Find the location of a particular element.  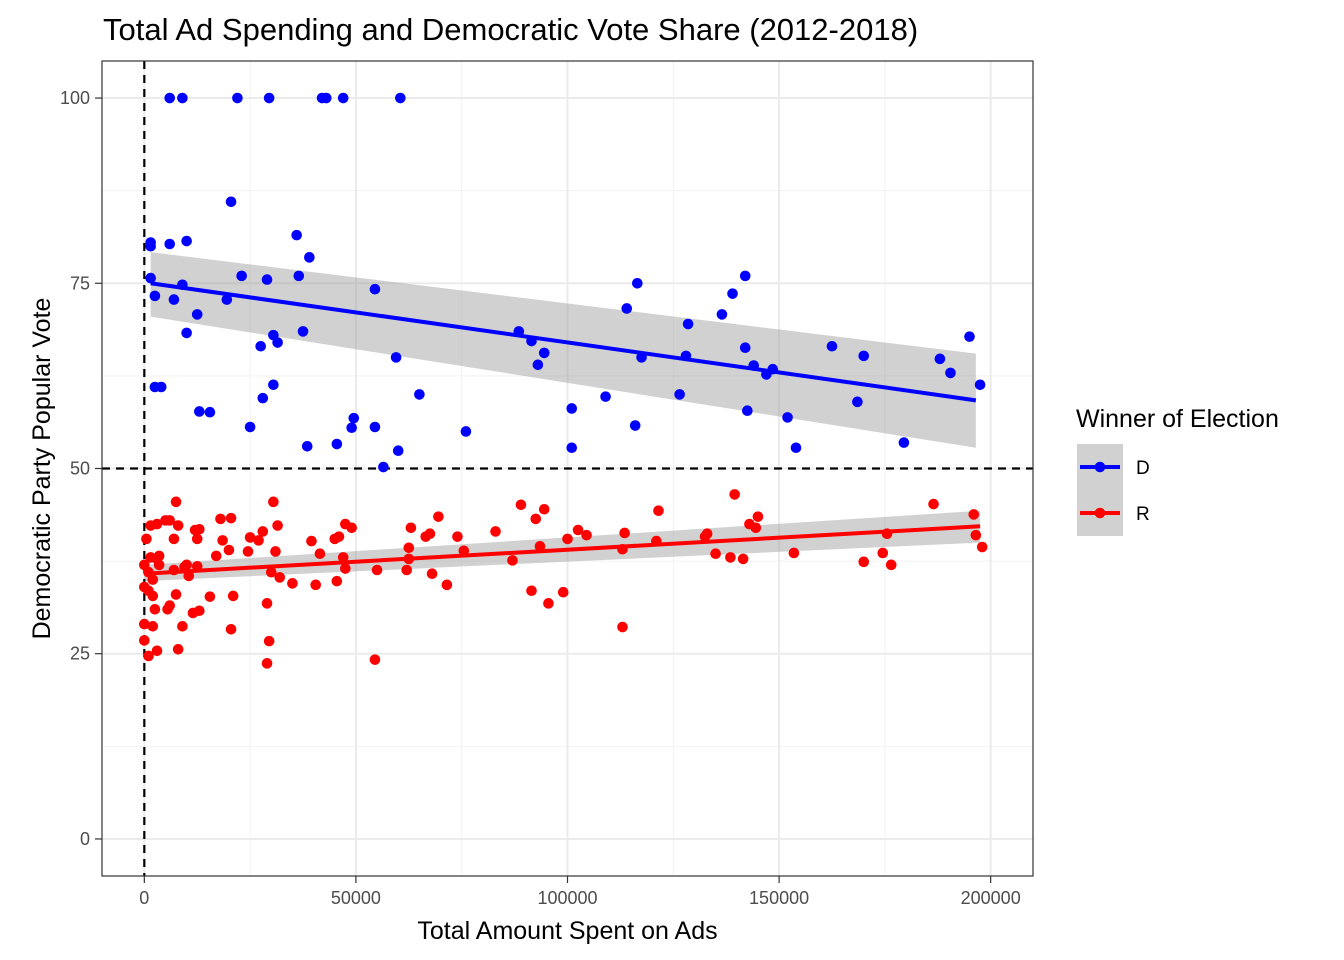

y-axis-title: Democratic Party Popular Vote is located at coordinates (42, 469).